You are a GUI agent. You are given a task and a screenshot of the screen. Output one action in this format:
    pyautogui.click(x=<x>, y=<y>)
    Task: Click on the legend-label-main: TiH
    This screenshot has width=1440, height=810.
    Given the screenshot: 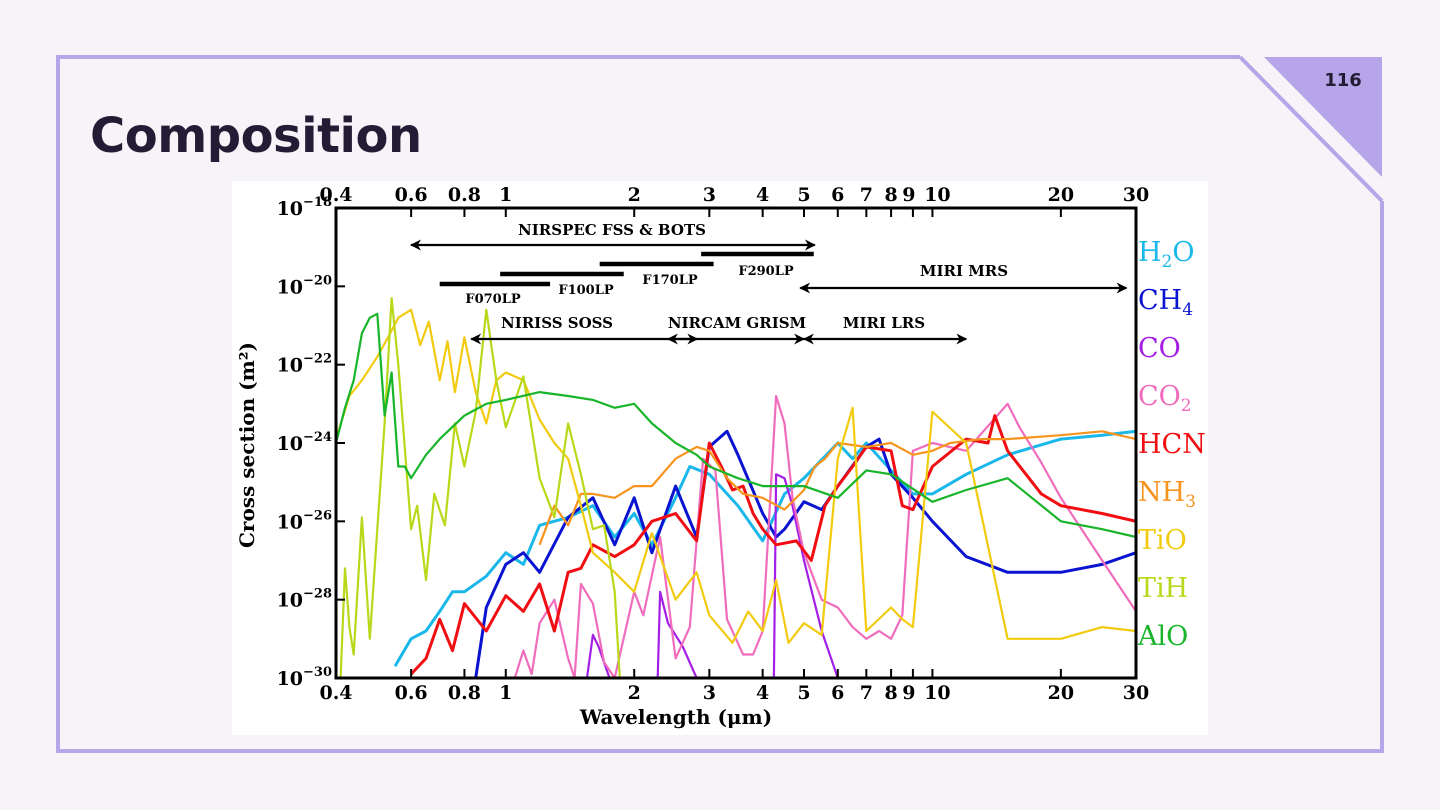 What is the action you would take?
    pyautogui.click(x=1163, y=588)
    